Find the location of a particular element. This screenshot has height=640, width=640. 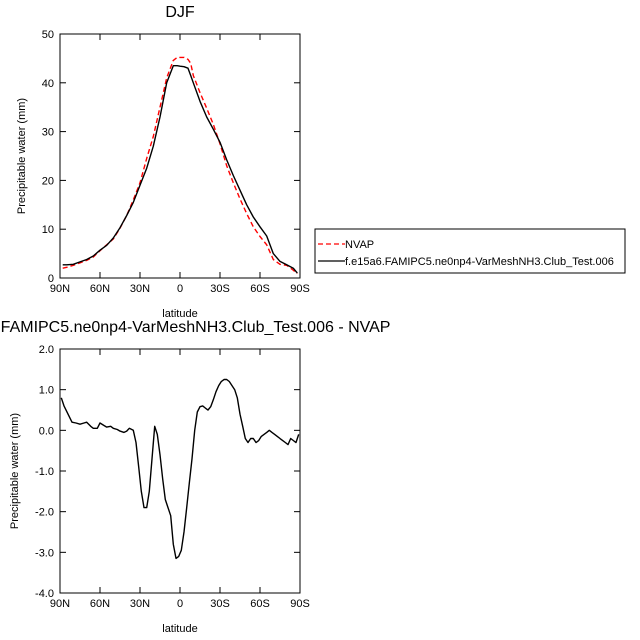

top-chart-x-tick-label: 30S is located at coordinates (220, 289).